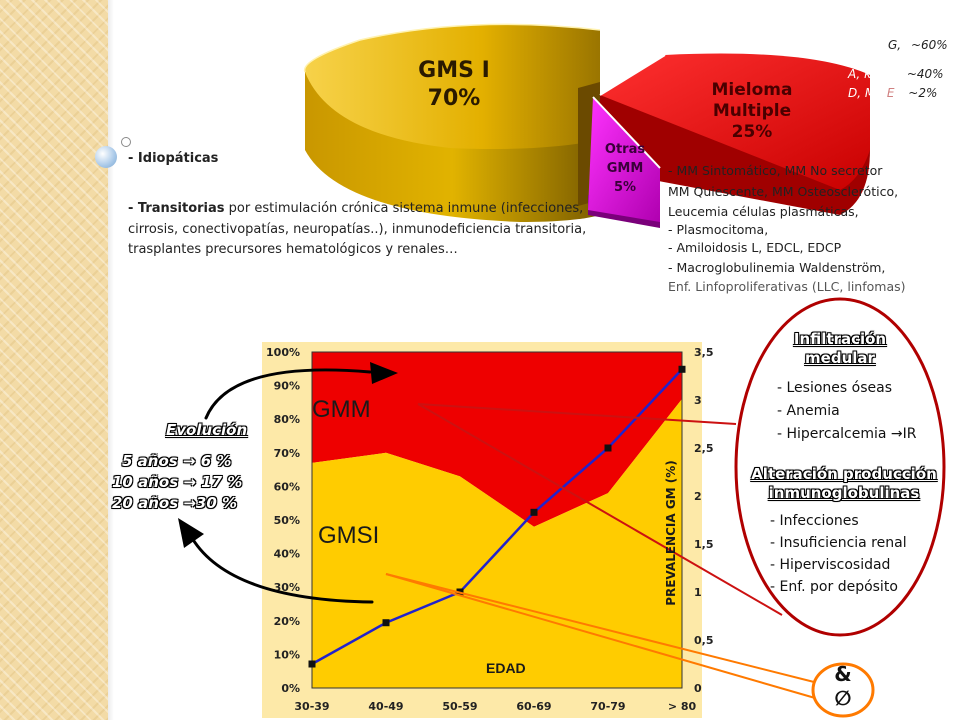 The width and height of the screenshot is (960, 720). What do you see at coordinates (533, 706) in the screenshot?
I see `x-tick: 60-69` at bounding box center [533, 706].